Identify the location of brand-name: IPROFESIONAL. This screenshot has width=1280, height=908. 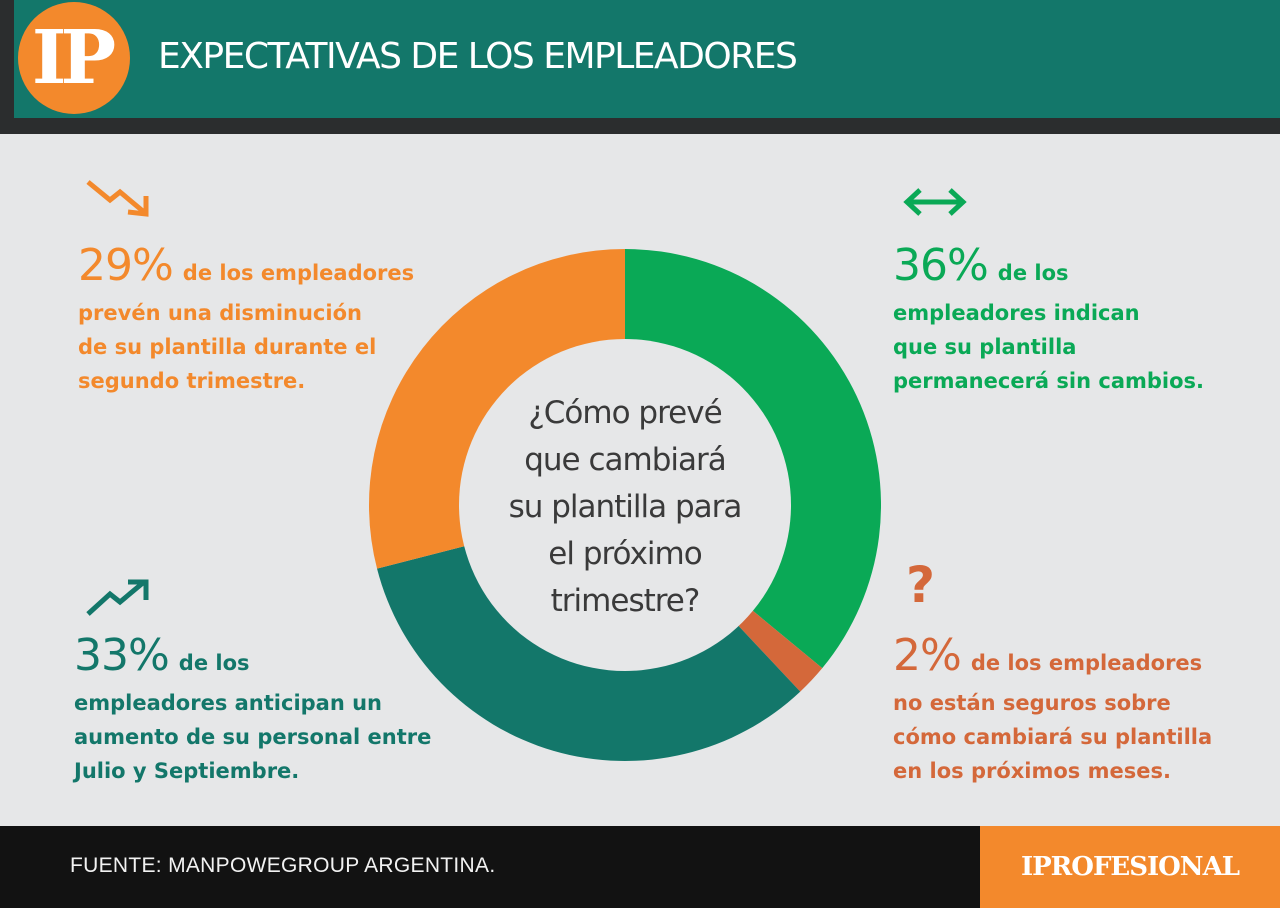
(1130, 867).